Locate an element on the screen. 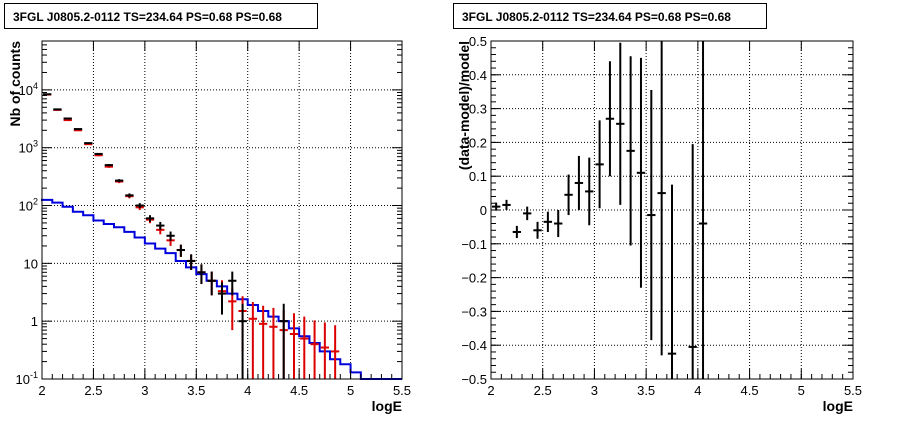  y-tick-label: 0.2 is located at coordinates (478, 142).